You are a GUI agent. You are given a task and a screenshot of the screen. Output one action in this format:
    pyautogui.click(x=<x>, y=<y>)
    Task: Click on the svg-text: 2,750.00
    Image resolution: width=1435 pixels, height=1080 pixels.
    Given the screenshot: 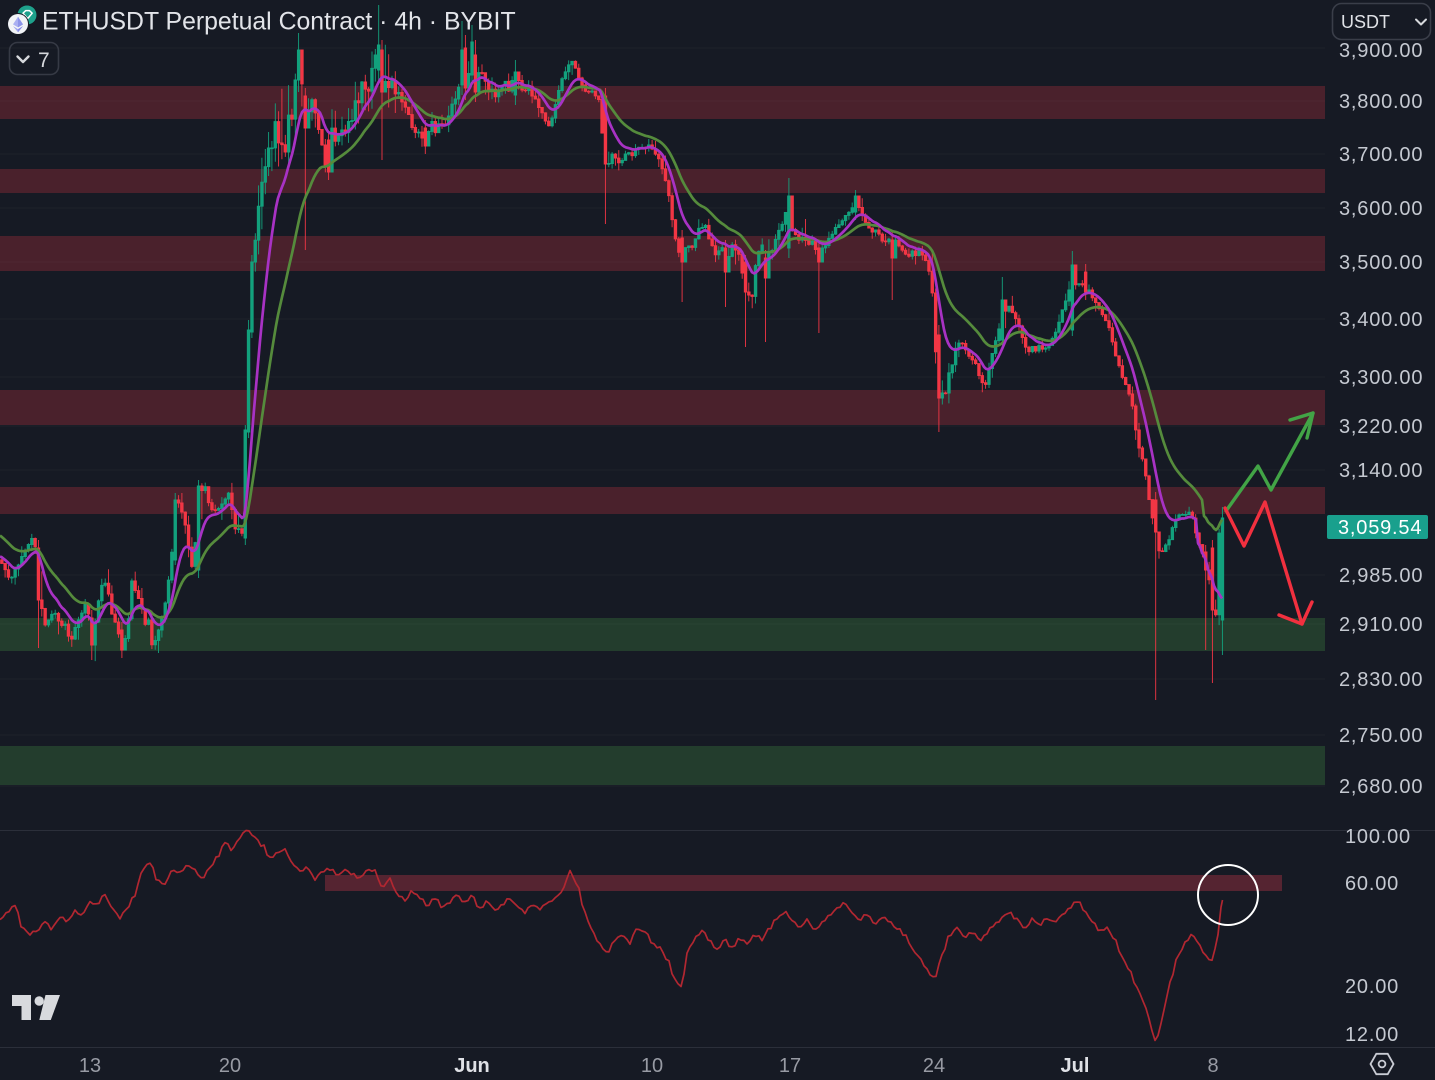 What is the action you would take?
    pyautogui.click(x=1381, y=736)
    